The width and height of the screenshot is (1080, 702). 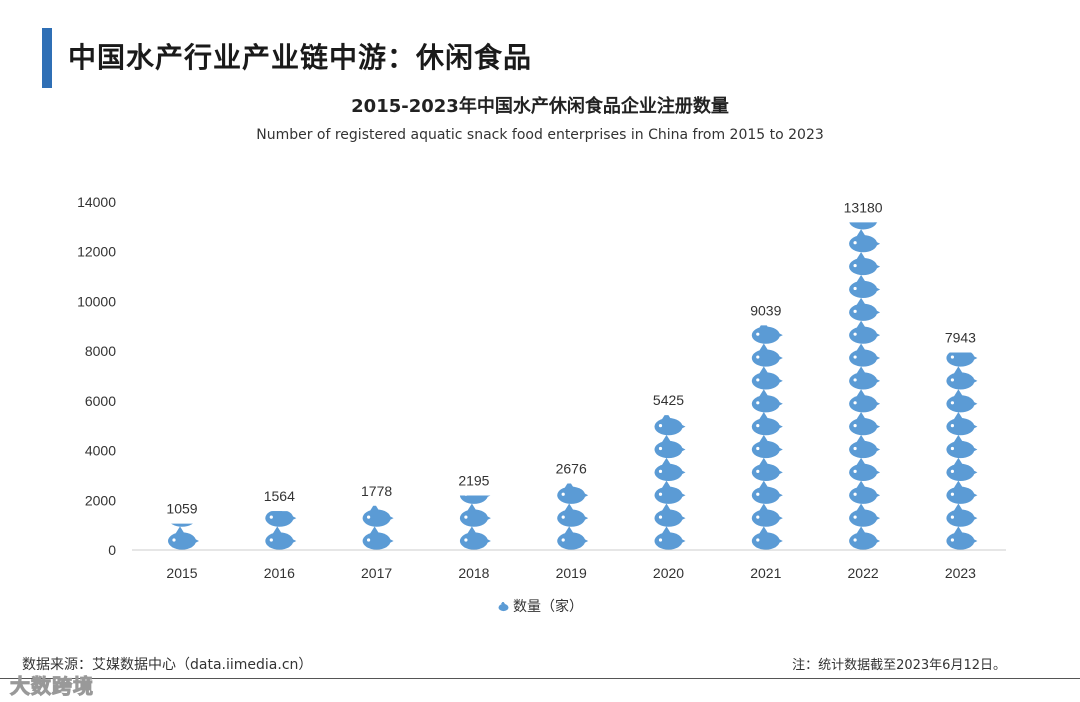 I want to click on y-tick-label: 10000, so click(x=96, y=301).